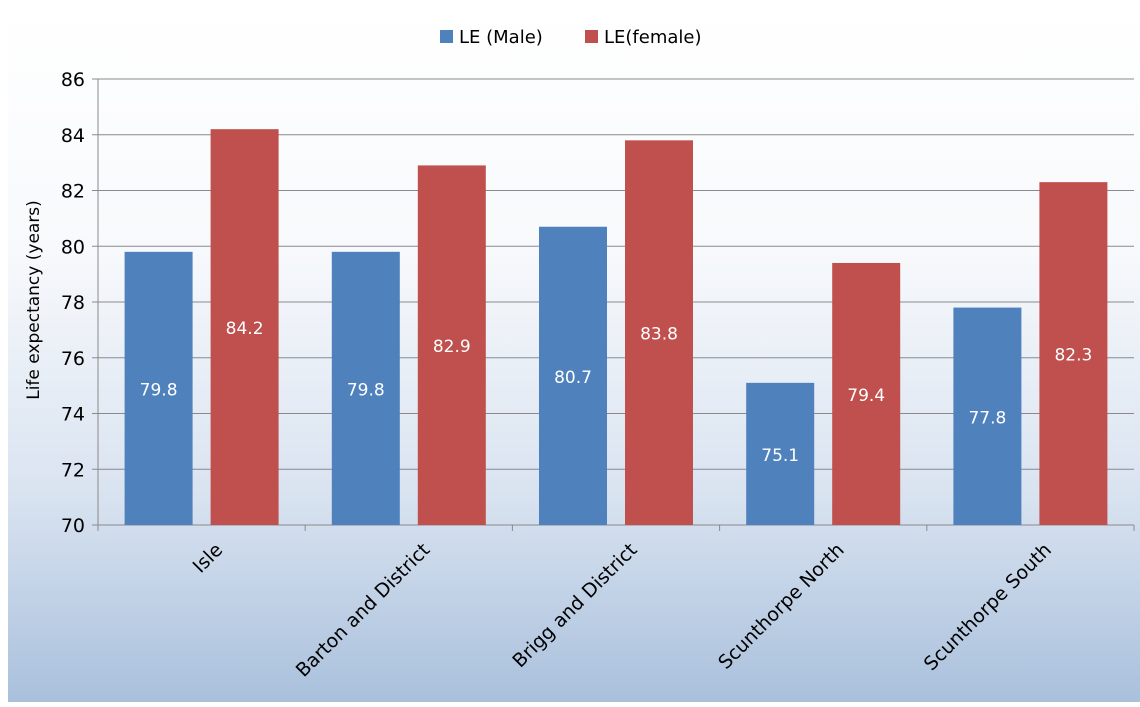 The height and width of the screenshot is (707, 1140). Describe the element at coordinates (34, 300) in the screenshot. I see `y-axis-label: Life expectancy (years)` at that location.